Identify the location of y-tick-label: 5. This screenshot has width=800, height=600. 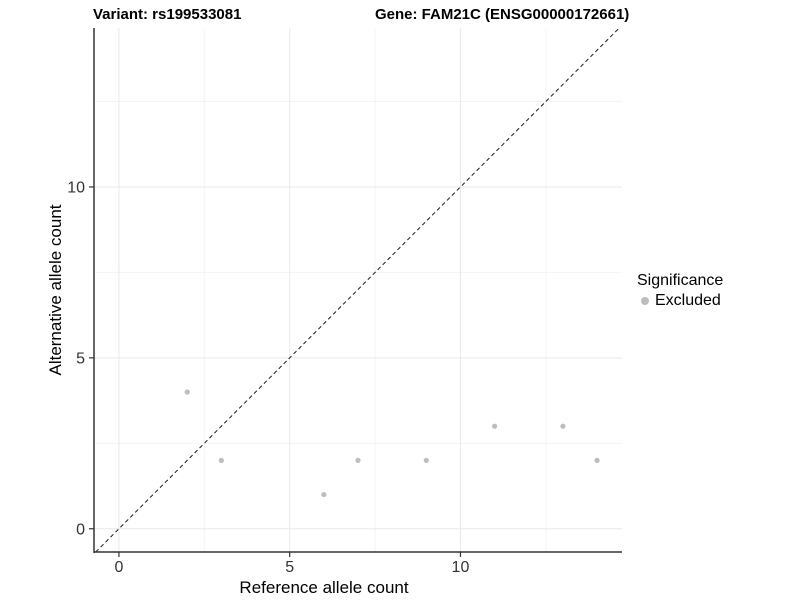
(80, 358).